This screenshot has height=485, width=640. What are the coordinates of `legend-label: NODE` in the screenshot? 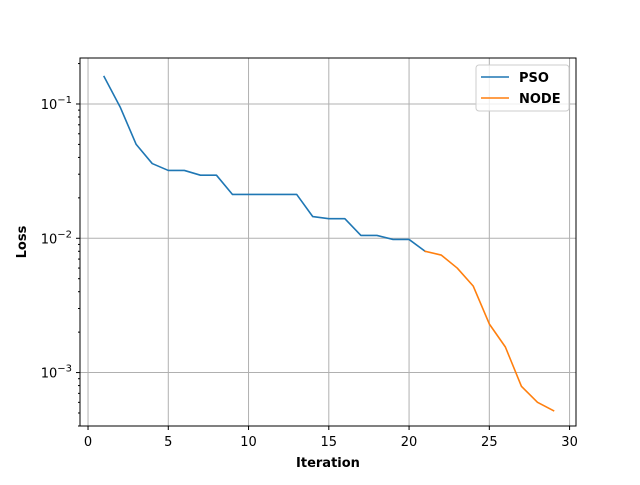 It's located at (540, 99).